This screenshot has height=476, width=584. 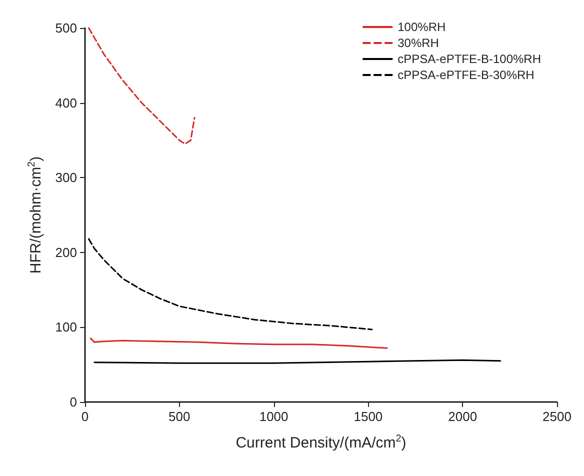 I want to click on x-tick-label: 0, so click(x=85, y=416).